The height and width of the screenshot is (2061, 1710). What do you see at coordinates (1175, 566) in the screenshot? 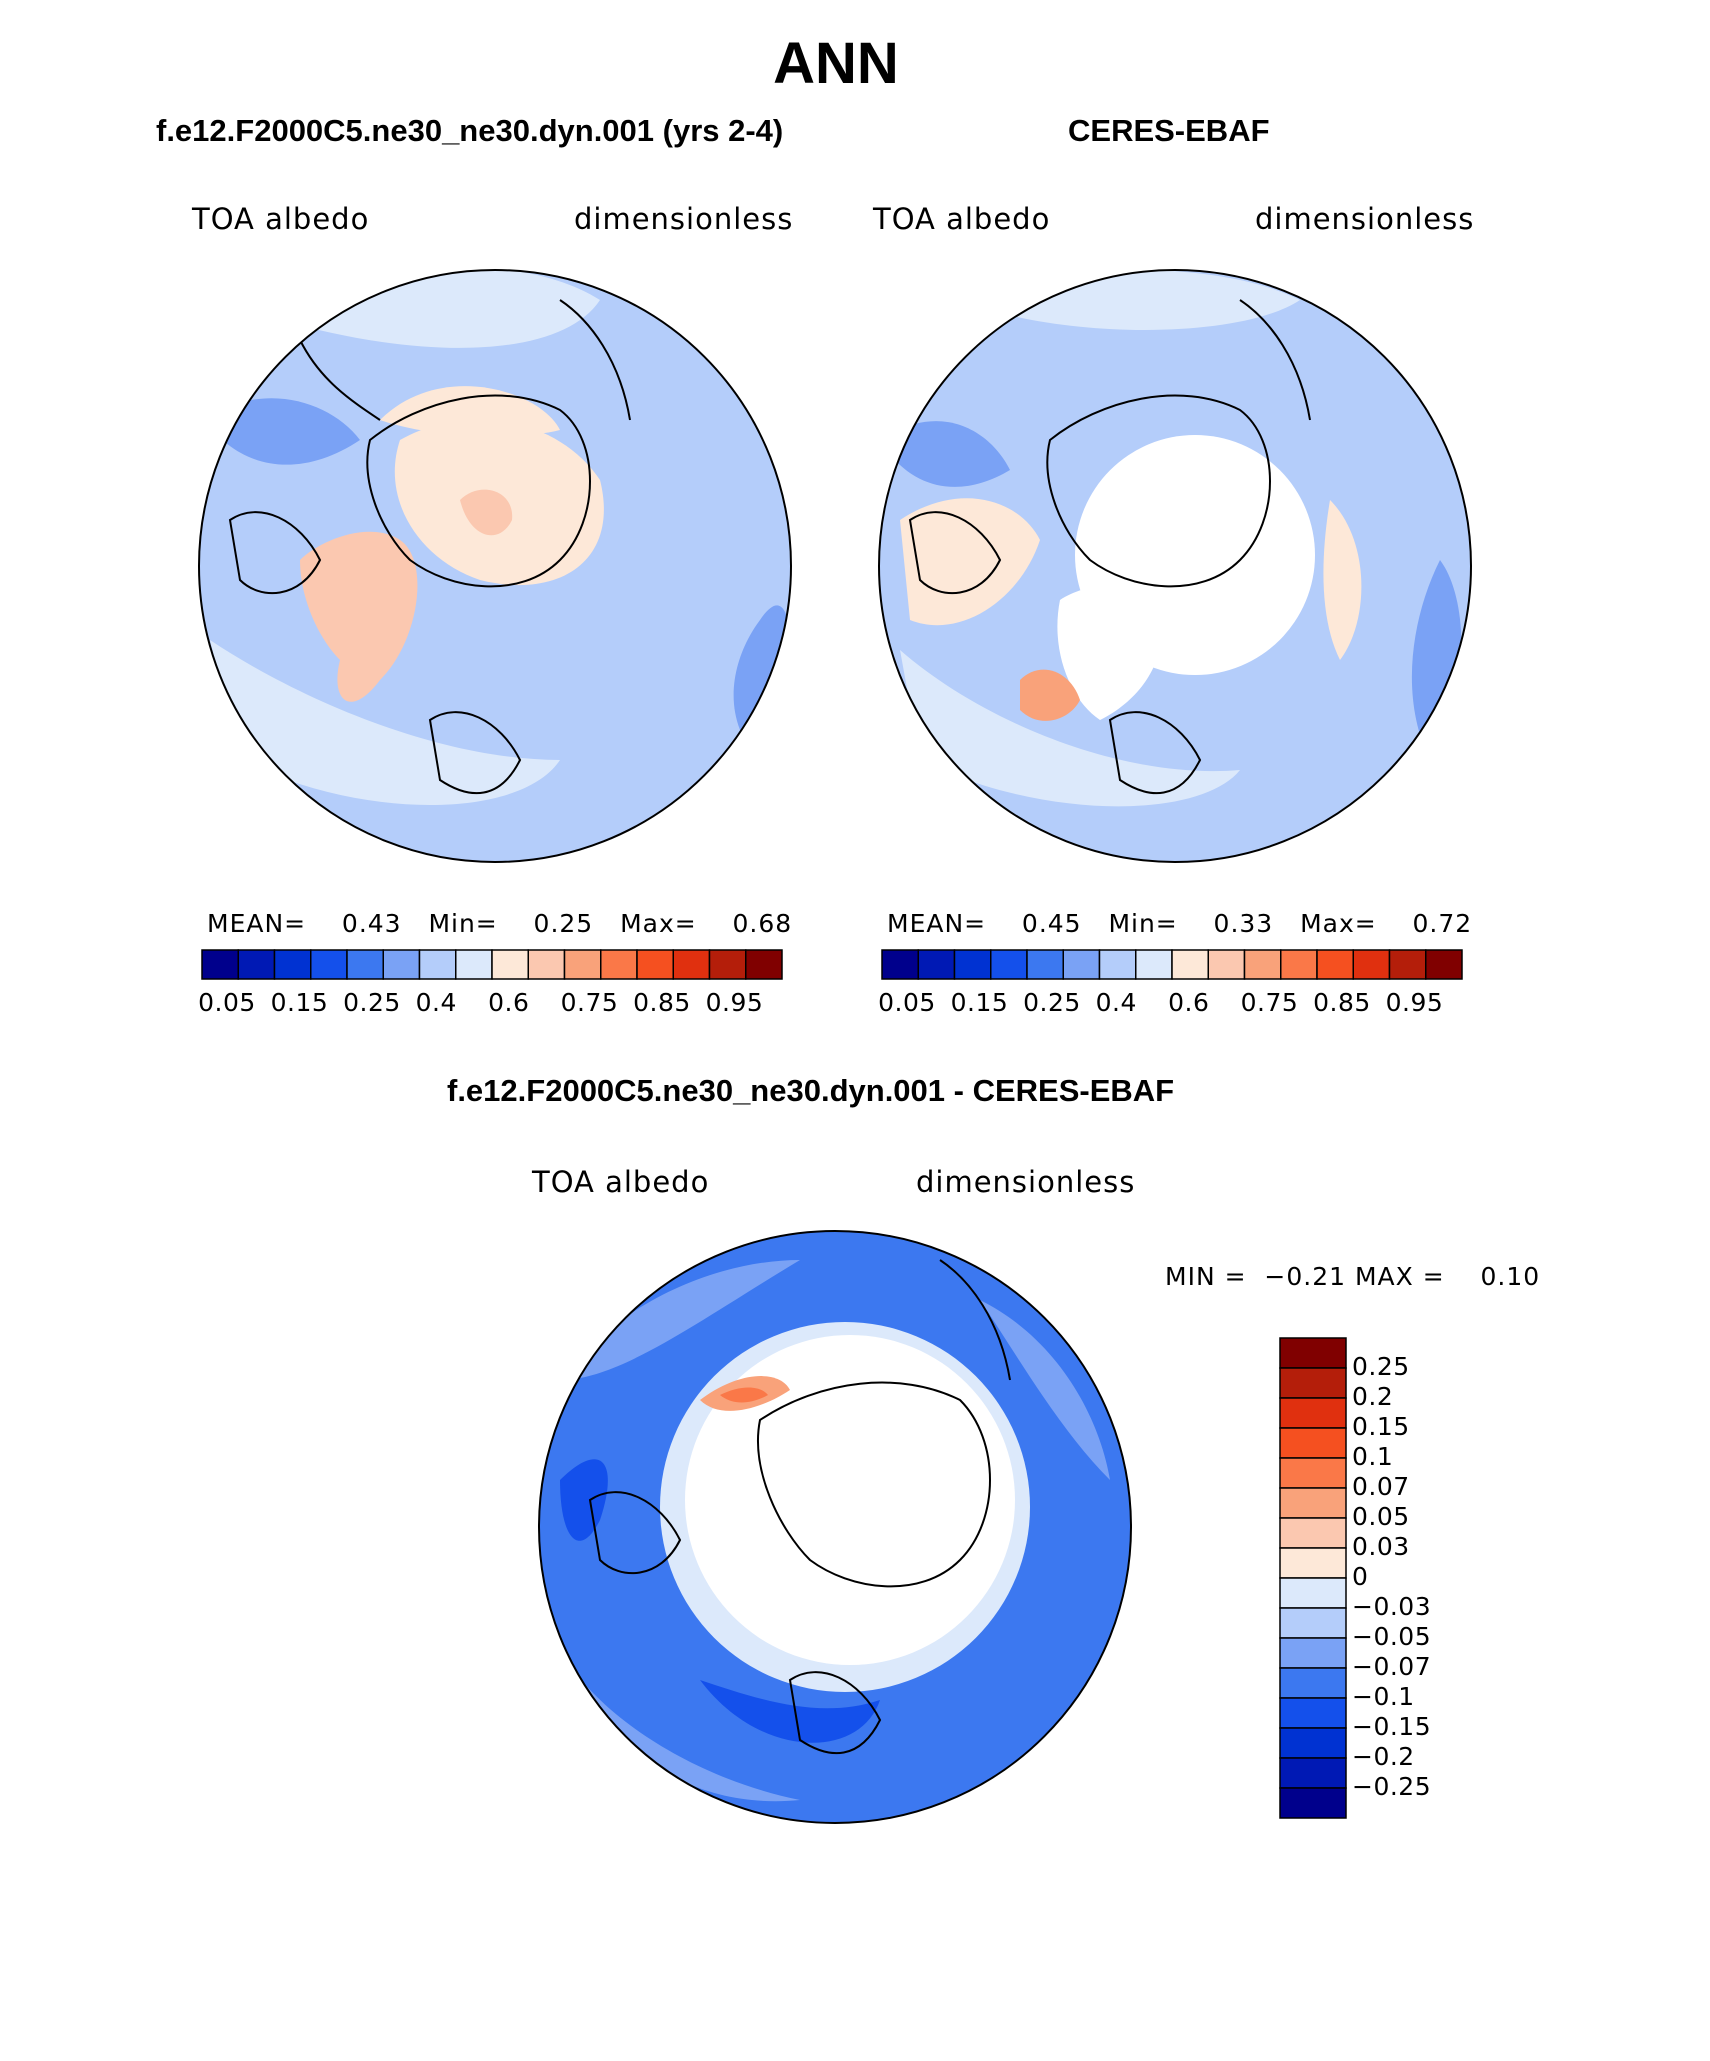
I see `panel-2-map` at bounding box center [1175, 566].